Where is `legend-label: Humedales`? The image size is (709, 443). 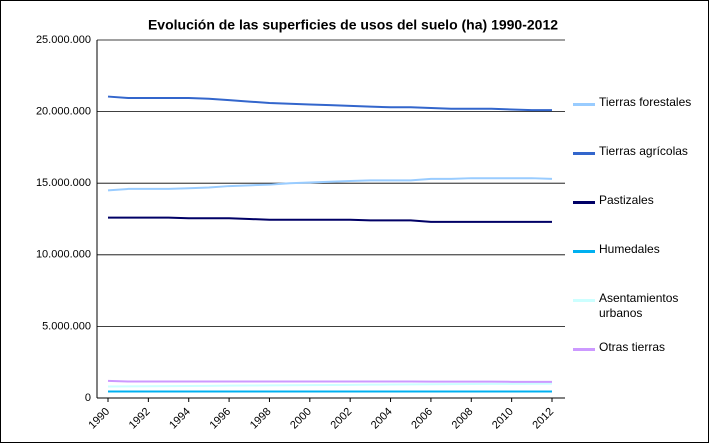 legend-label: Humedales is located at coordinates (629, 249).